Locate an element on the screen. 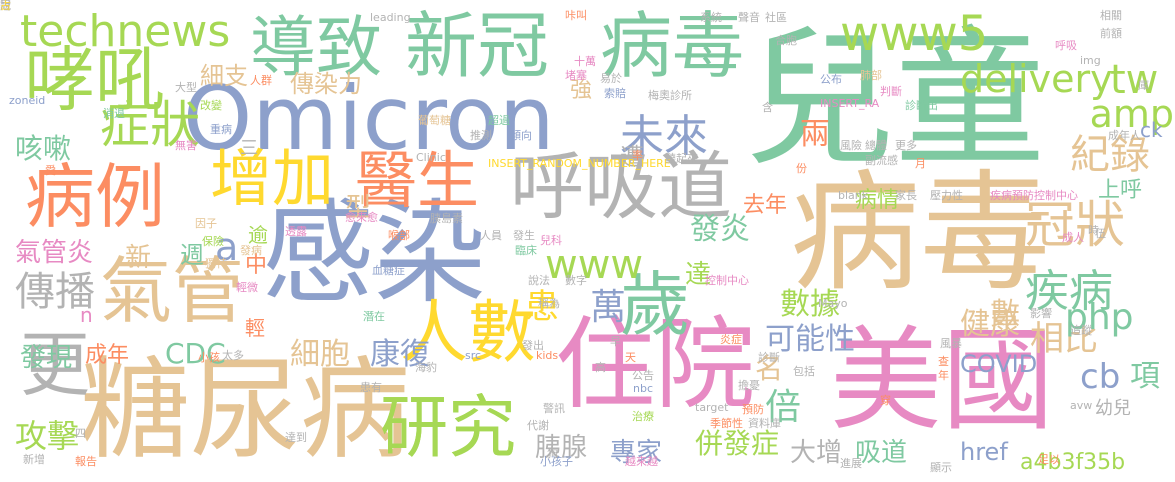 The width and height of the screenshot is (1175, 482). cloud-word: 研究 is located at coordinates (448, 429).